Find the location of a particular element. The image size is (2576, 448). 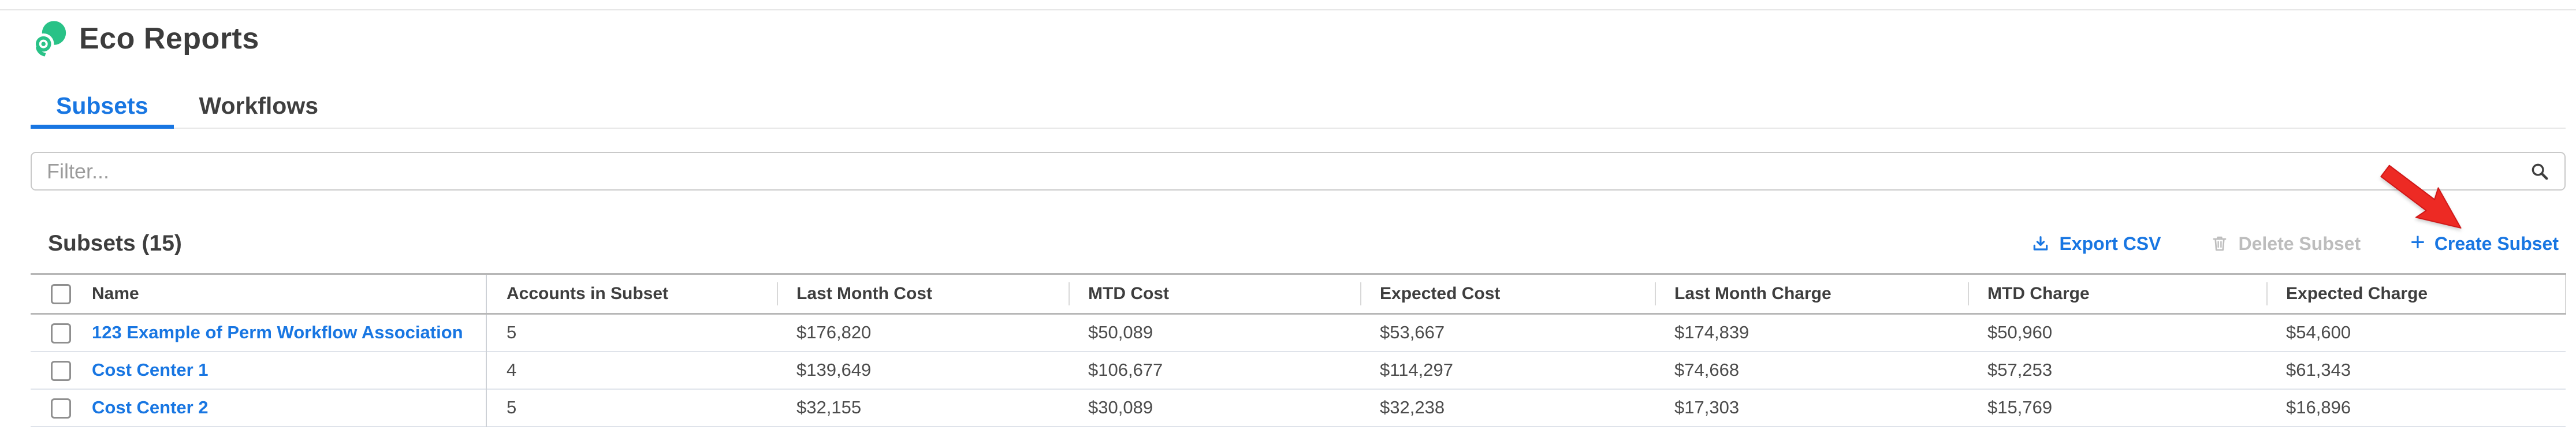

create-subset-label: Create Subset is located at coordinates (2497, 243).